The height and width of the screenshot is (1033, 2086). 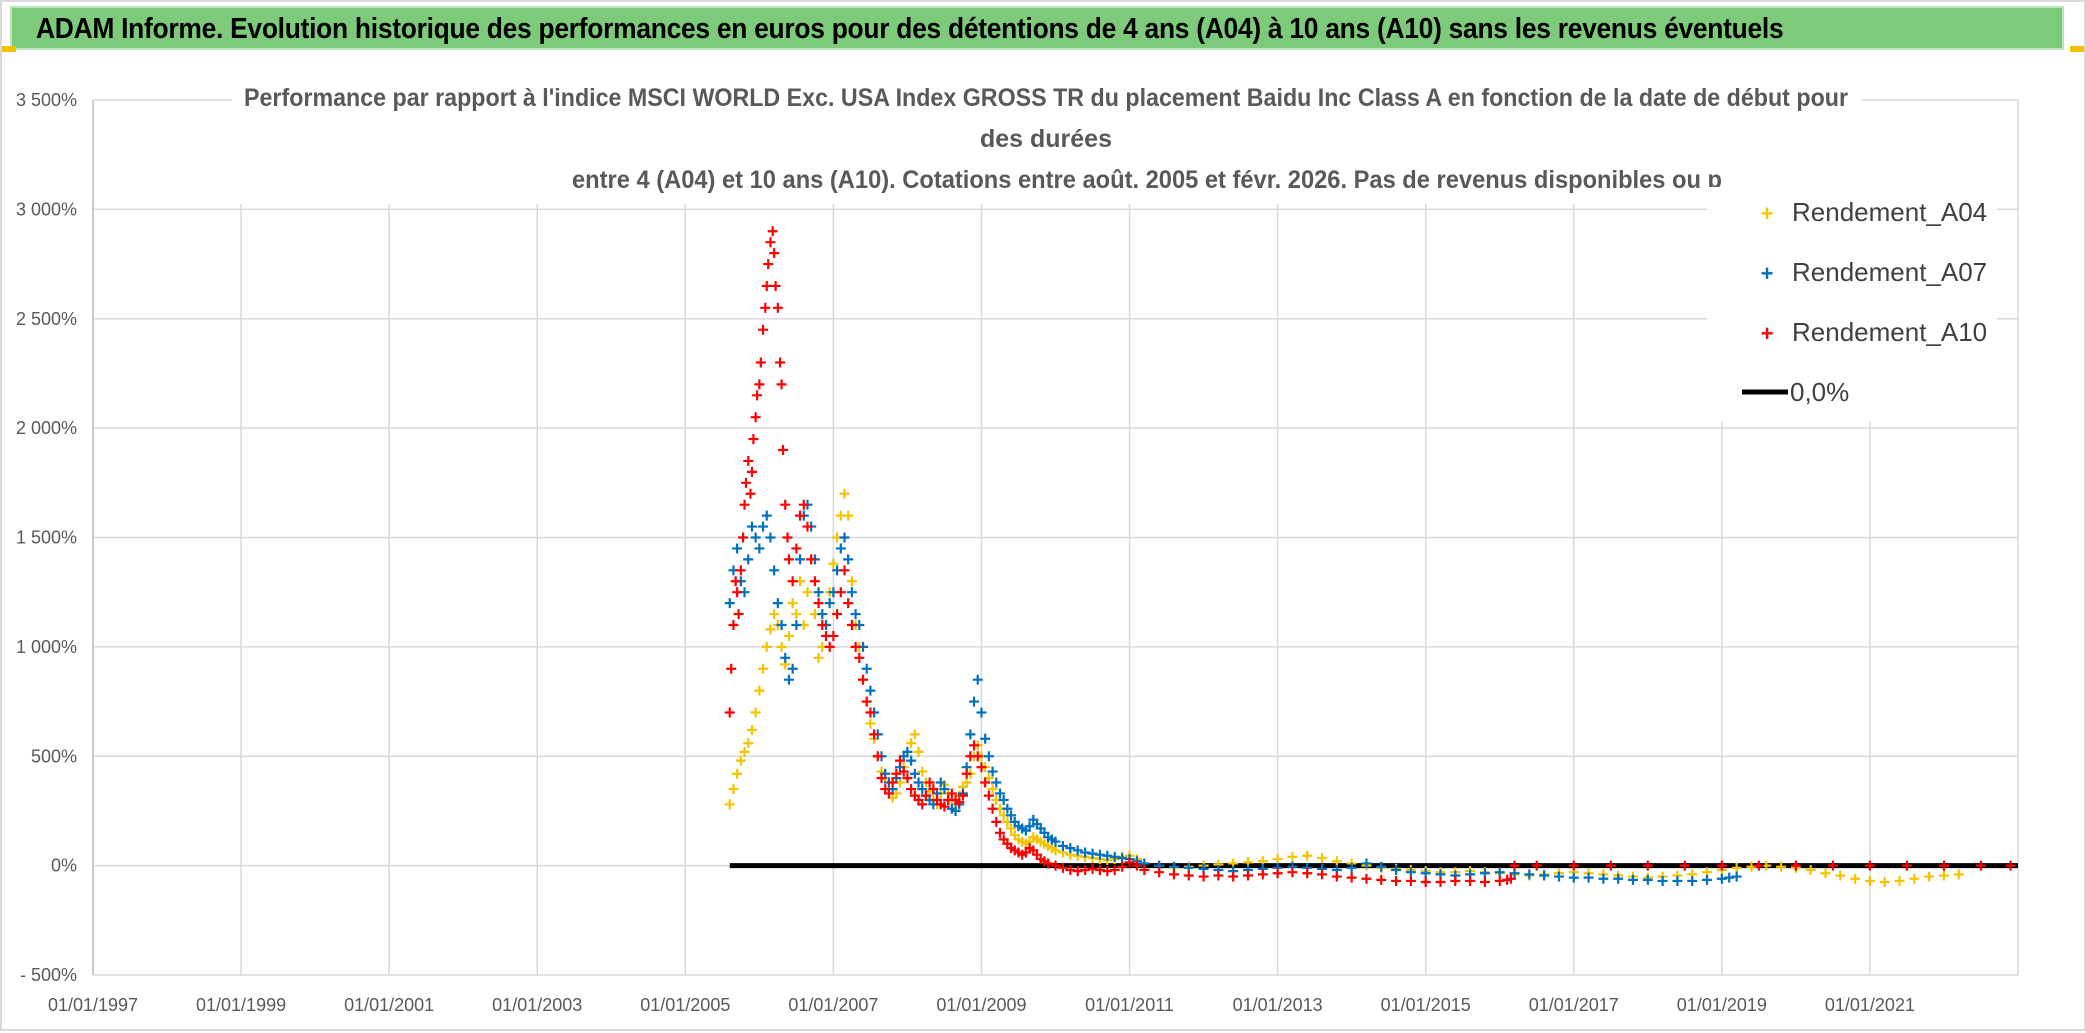 What do you see at coordinates (833, 1005) in the screenshot?
I see `x-tick-label: 01/01/2007` at bounding box center [833, 1005].